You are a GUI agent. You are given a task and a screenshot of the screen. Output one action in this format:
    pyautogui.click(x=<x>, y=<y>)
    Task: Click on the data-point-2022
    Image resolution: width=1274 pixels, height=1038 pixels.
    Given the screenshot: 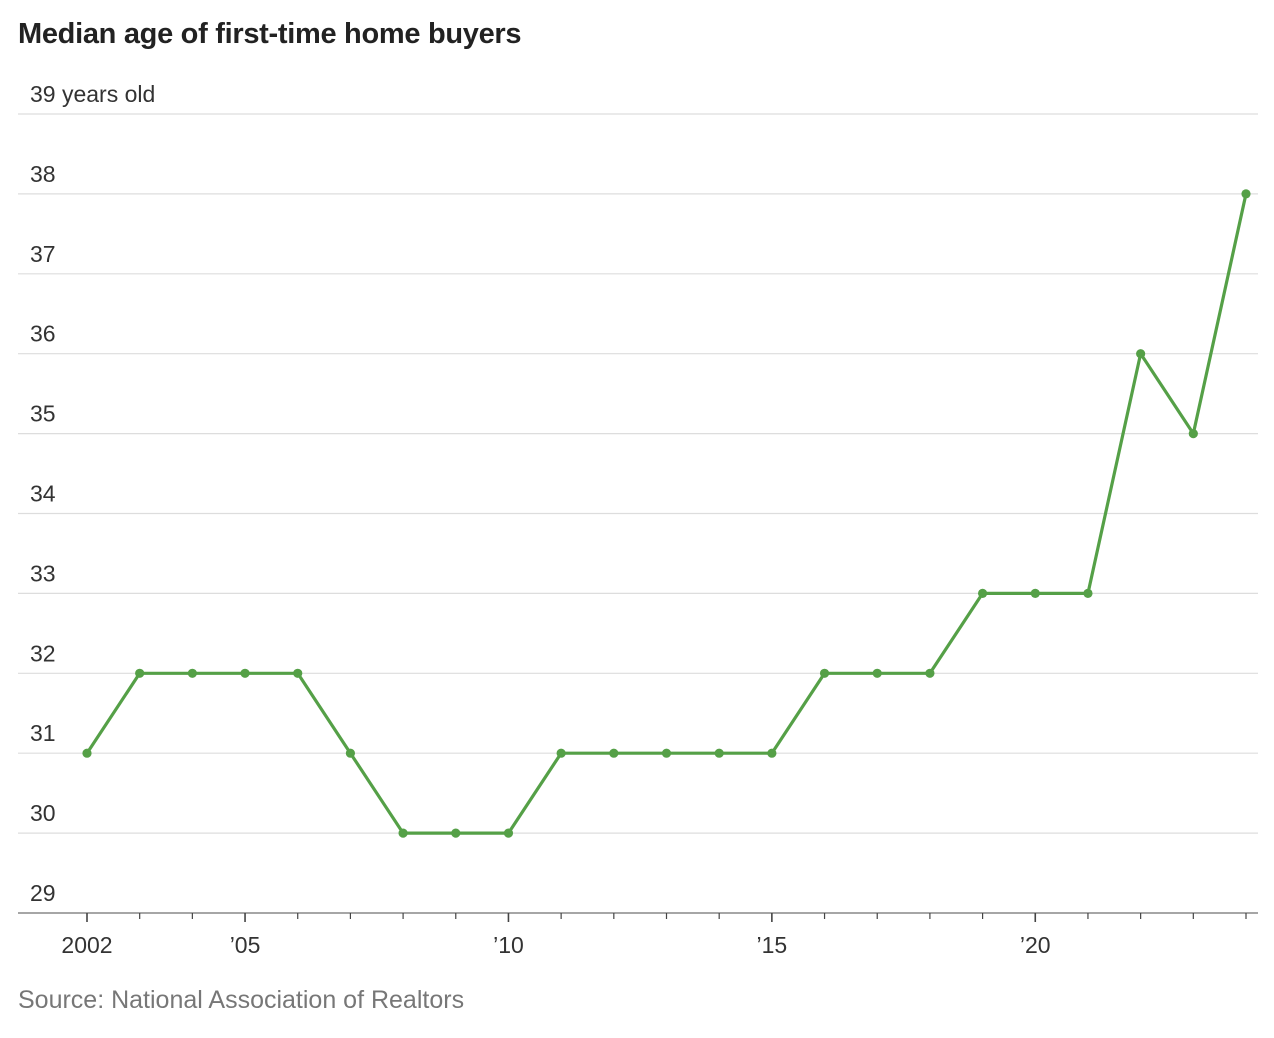 What is the action you would take?
    pyautogui.click(x=1141, y=354)
    